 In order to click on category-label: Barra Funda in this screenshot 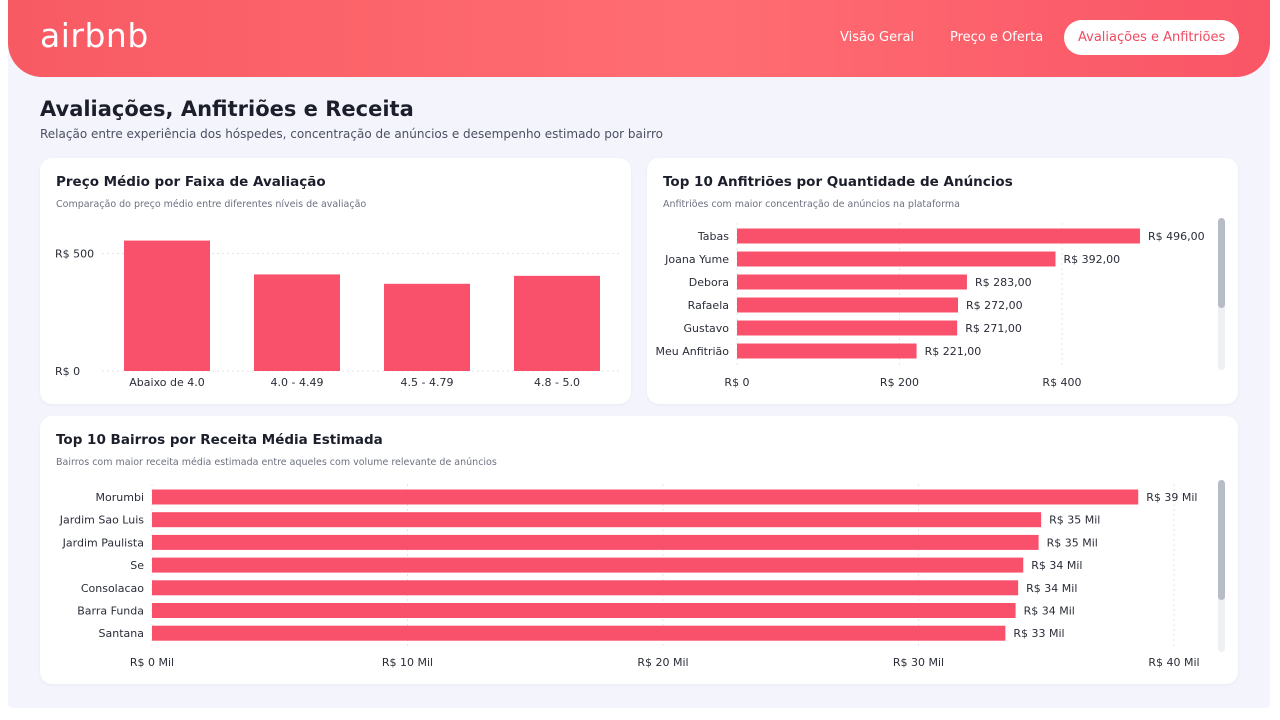, I will do `click(110, 611)`.